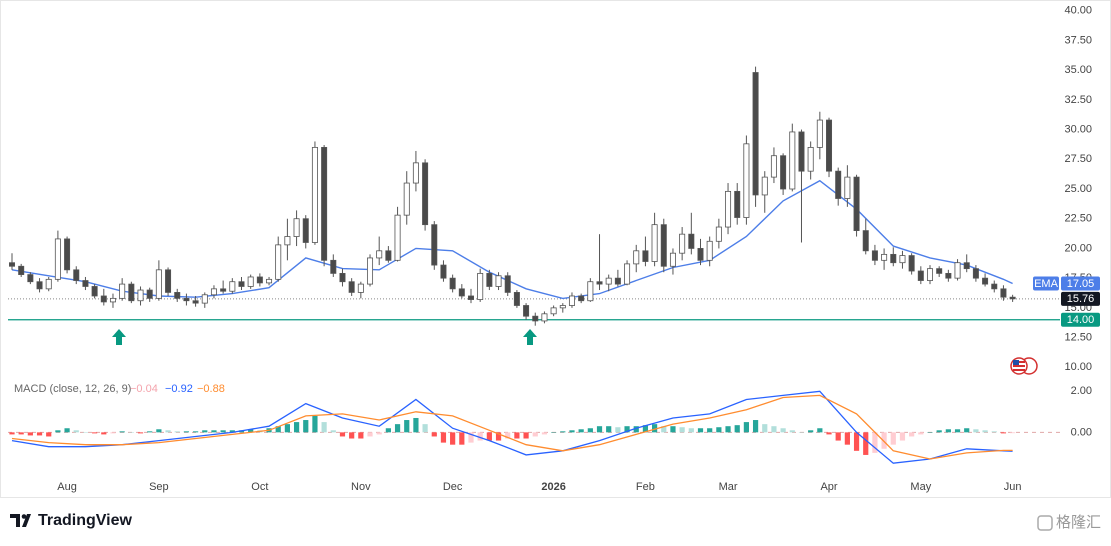 Image resolution: width=1111 pixels, height=546 pixels. I want to click on y-tick-label: 30.00, so click(1078, 129).